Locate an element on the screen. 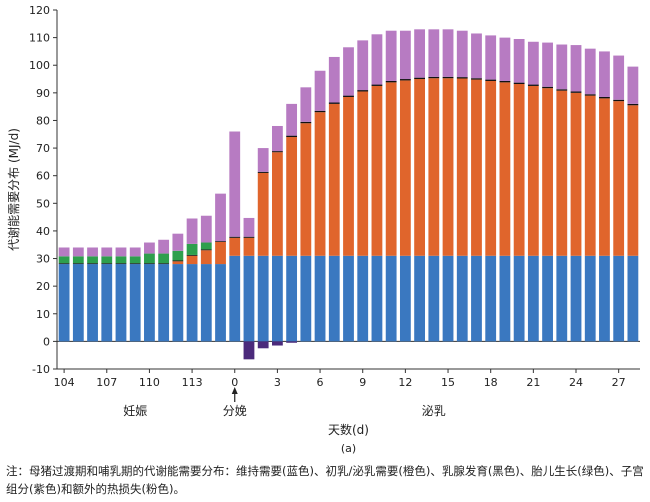 Image resolution: width=650 pixels, height=502 pixels. x-tick-label: 15 is located at coordinates (448, 382).